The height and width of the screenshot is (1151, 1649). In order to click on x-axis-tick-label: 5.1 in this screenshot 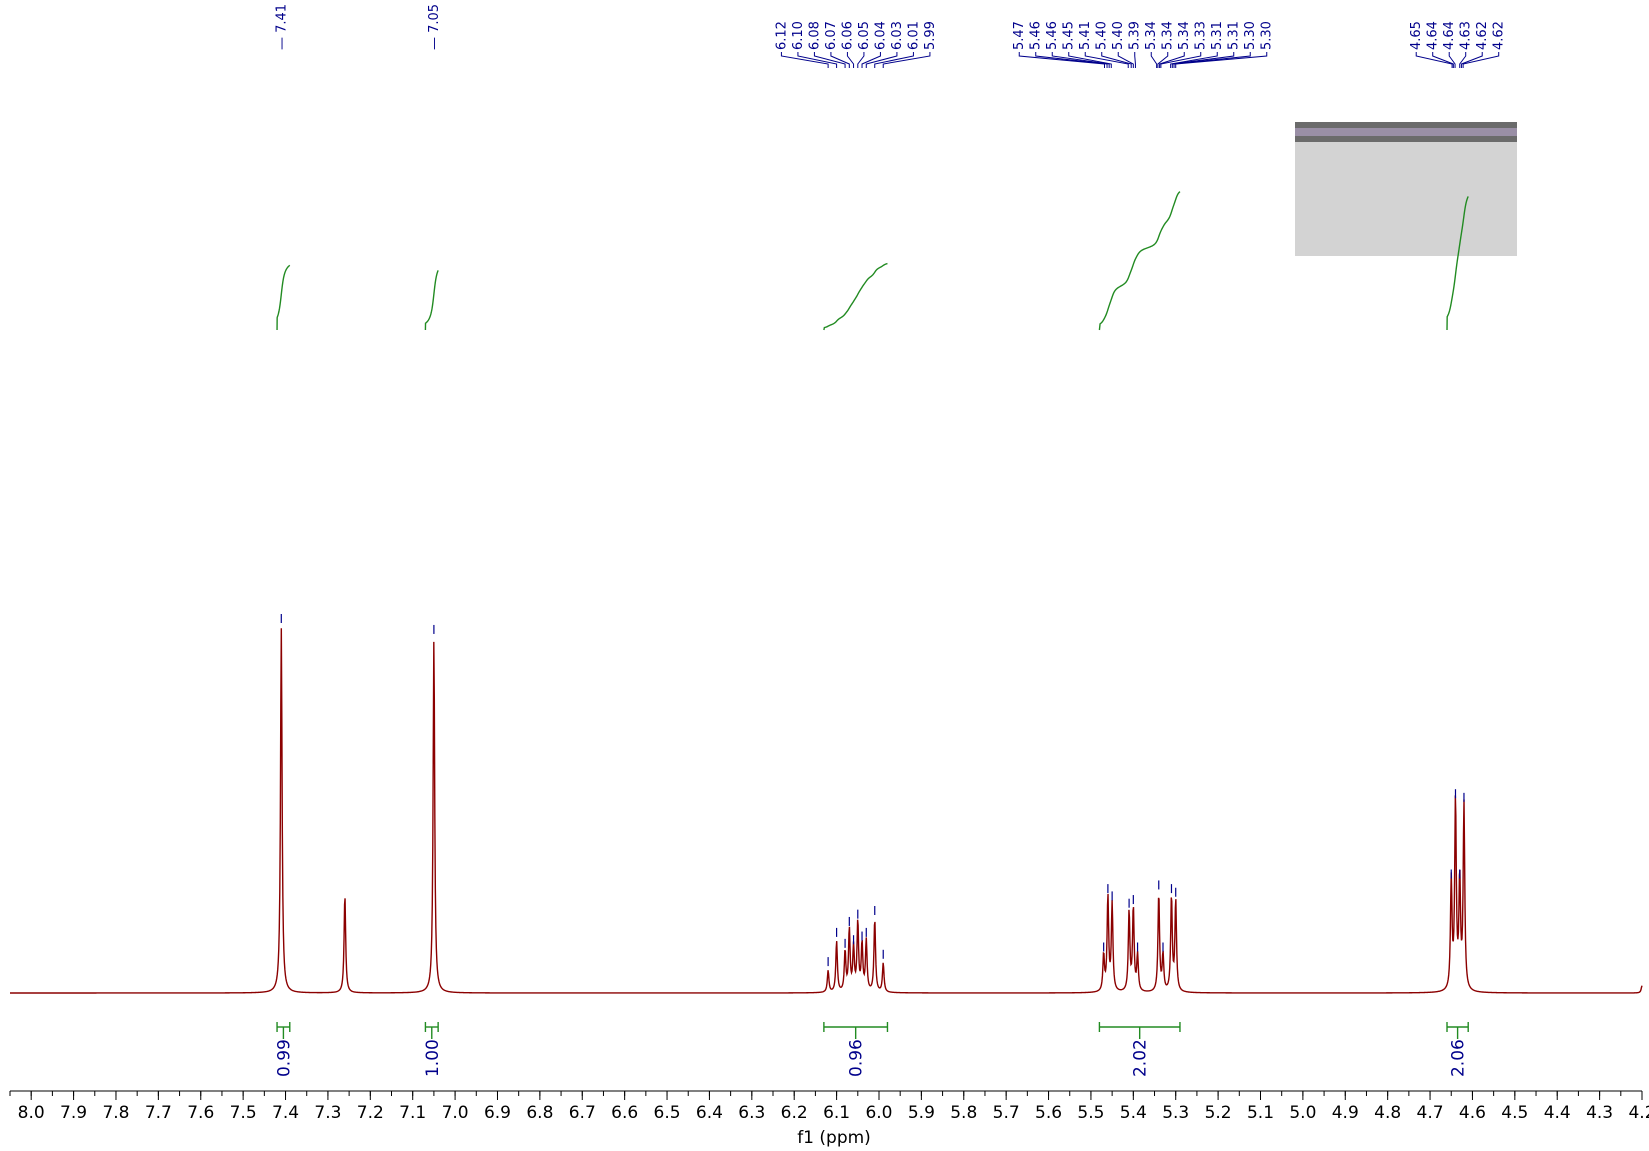, I will do `click(1260, 1113)`.